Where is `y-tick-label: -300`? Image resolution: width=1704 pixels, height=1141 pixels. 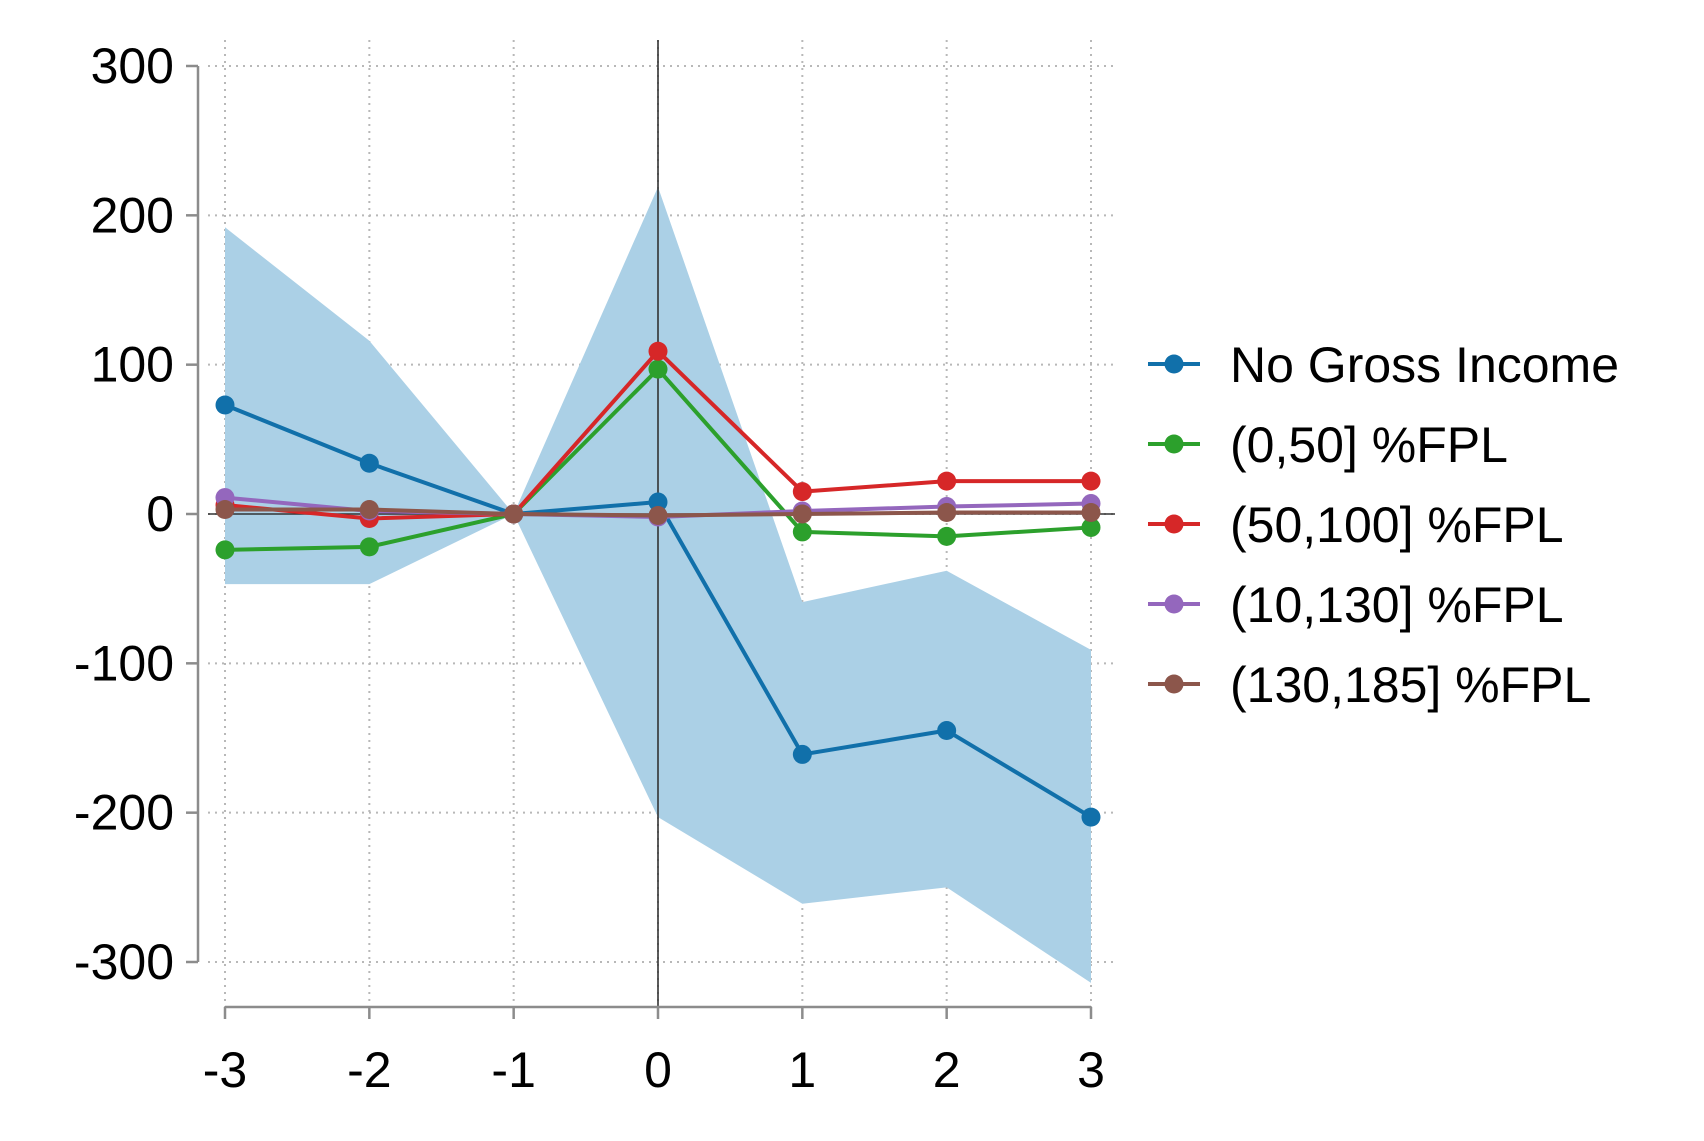
y-tick-label: -300 is located at coordinates (124, 962).